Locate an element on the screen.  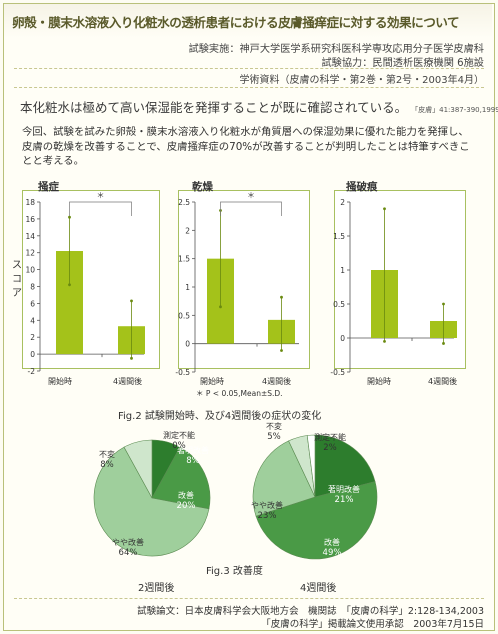
trial-site: 試験実施：神戸大学医学系研究科医科学専攻応用分子医学皮膚科 is located at coordinates (336, 49).